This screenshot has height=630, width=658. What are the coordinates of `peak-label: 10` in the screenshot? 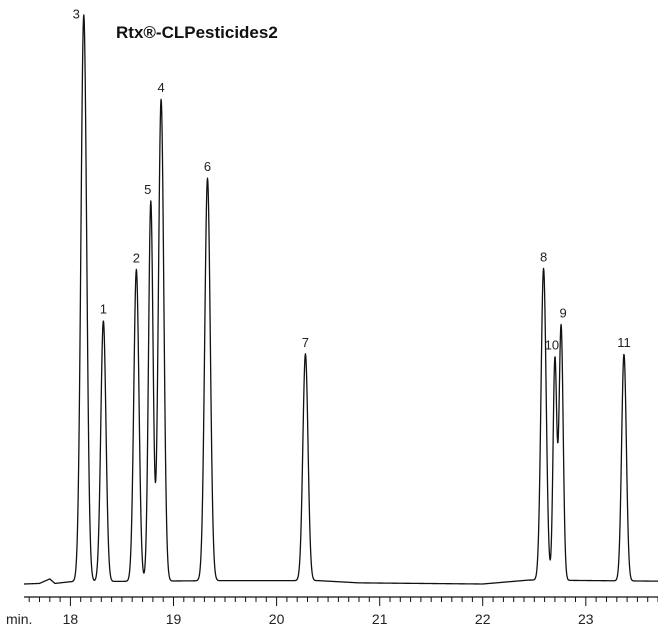 It's located at (552, 344).